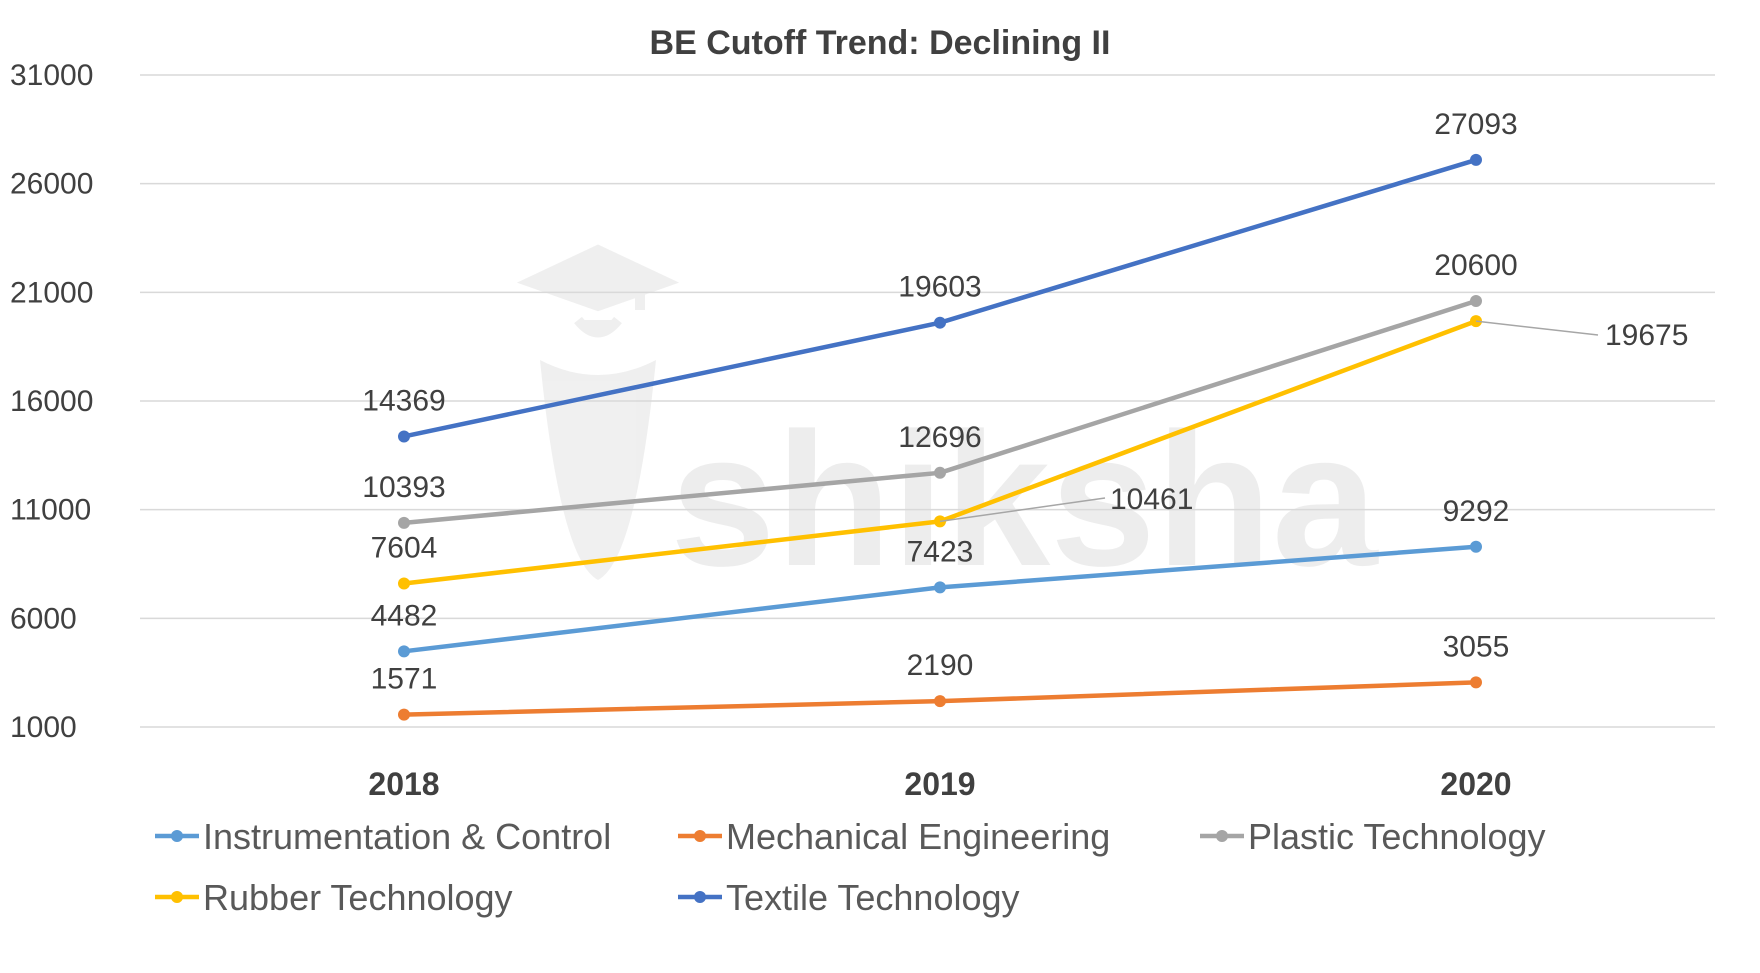 This screenshot has width=1760, height=973. I want to click on data-label: 10461, so click(1151, 499).